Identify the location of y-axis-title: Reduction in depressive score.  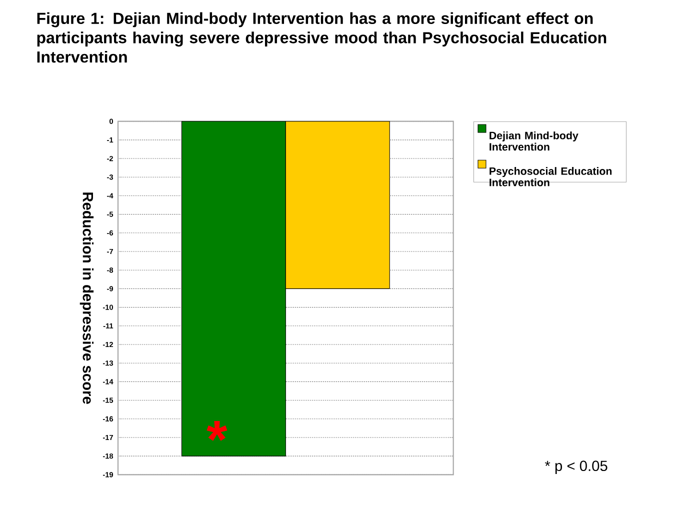
(87, 298).